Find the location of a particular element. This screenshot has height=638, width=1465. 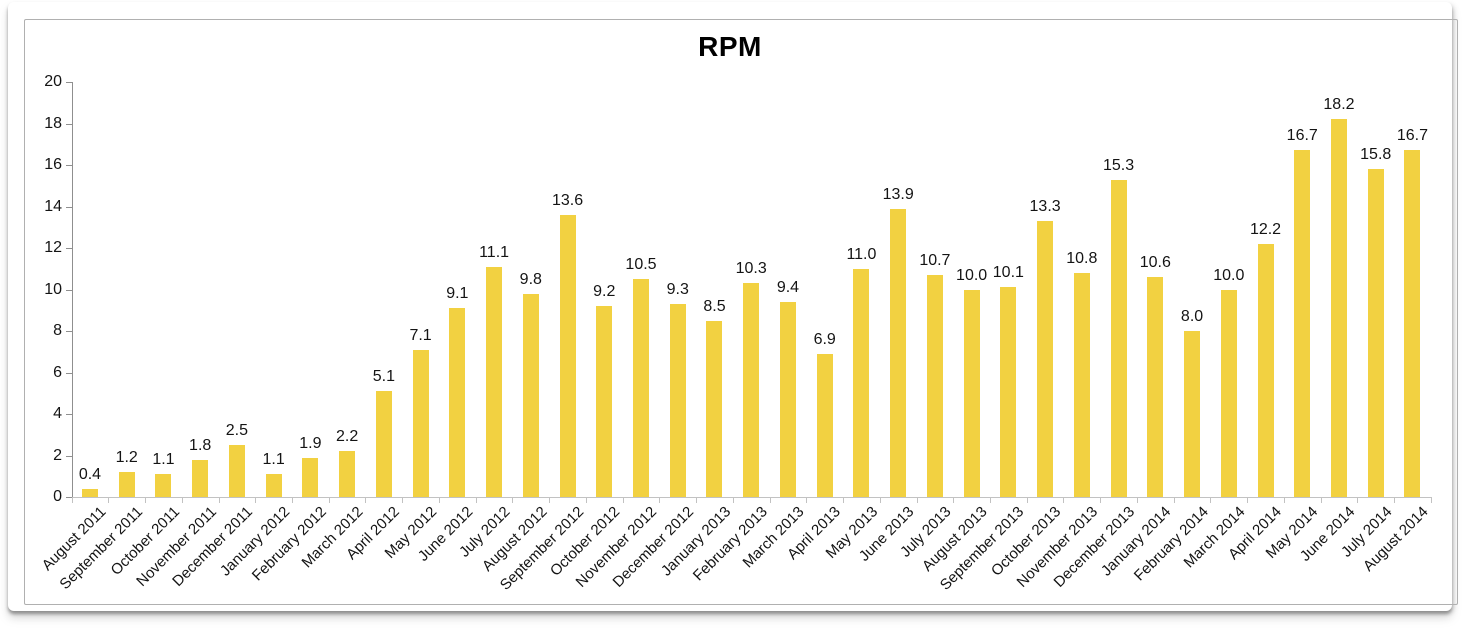

bar-value-label: 9.4 is located at coordinates (788, 287).